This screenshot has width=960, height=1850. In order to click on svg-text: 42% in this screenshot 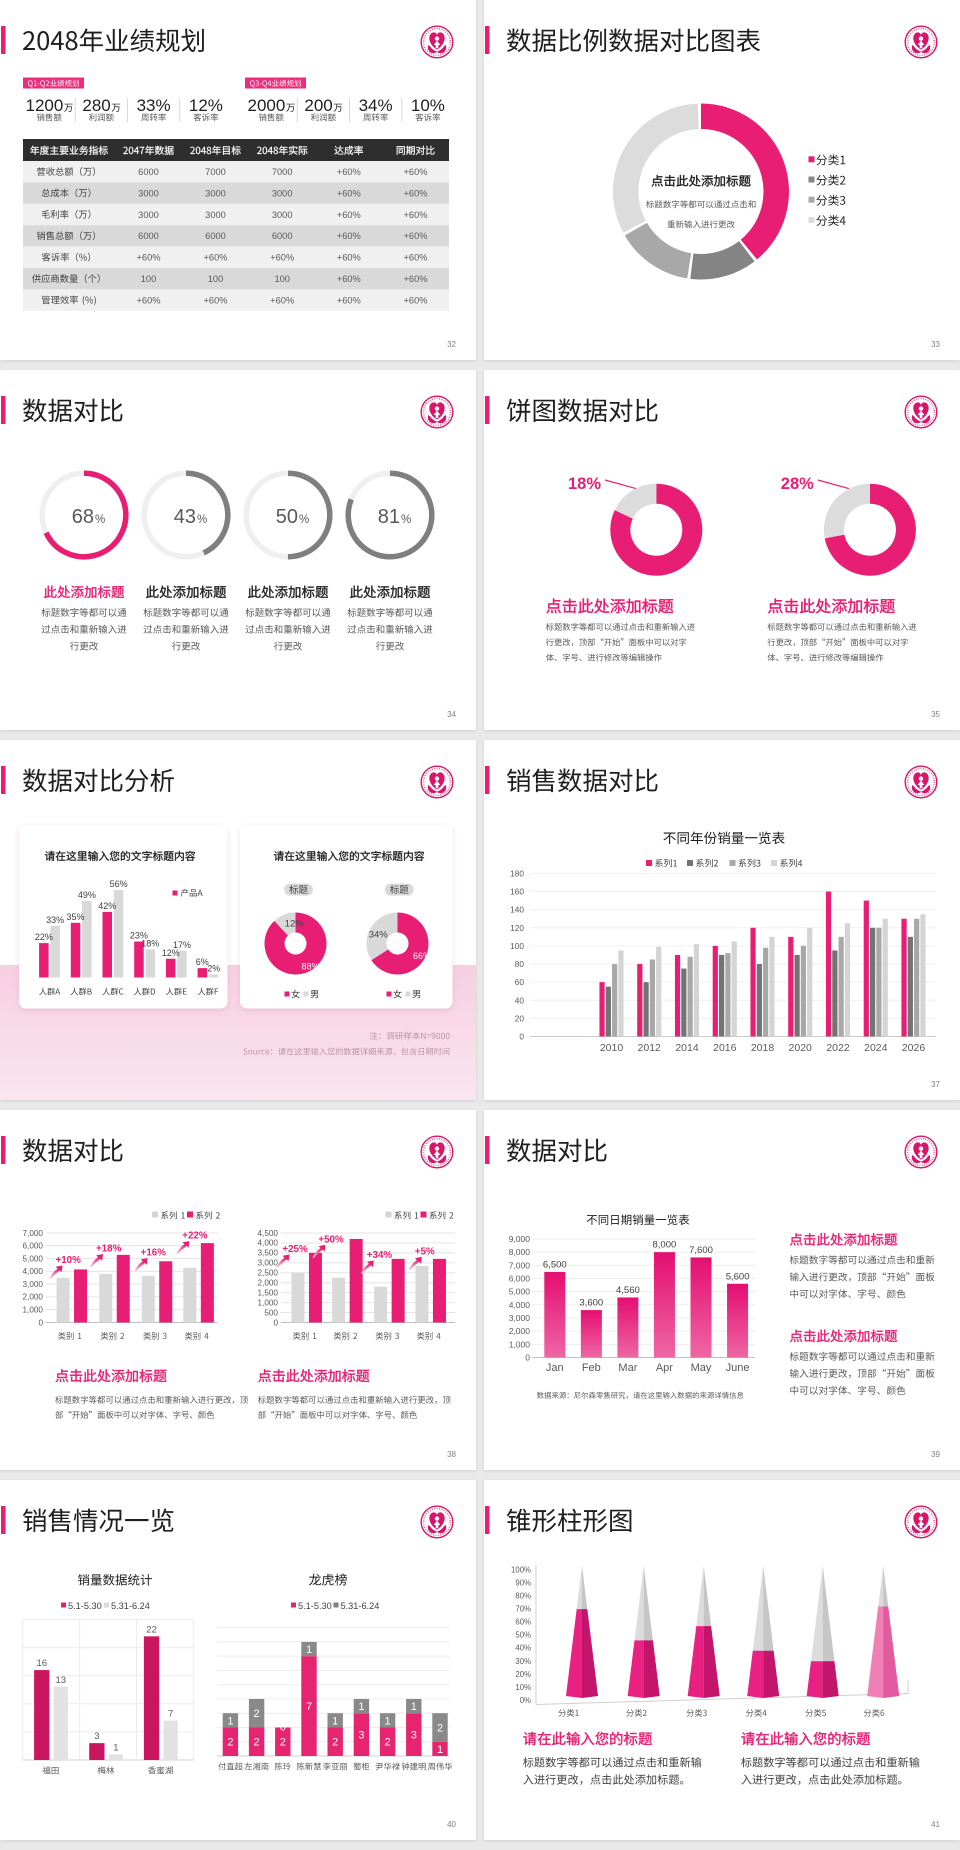, I will do `click(107, 906)`.